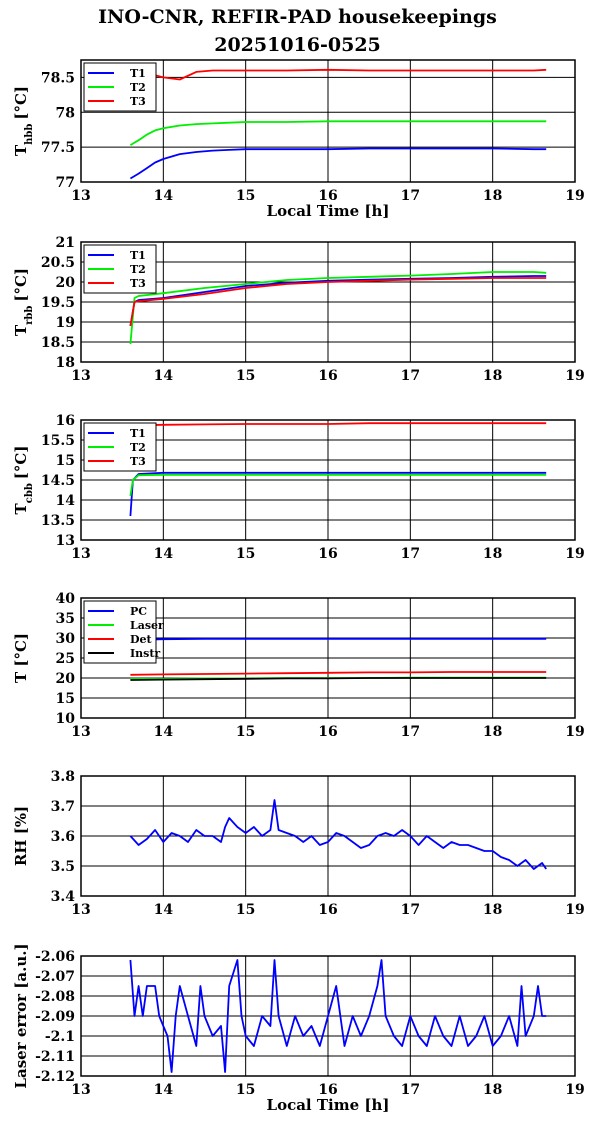  What do you see at coordinates (66, 719) in the screenshot?
I see `y-tick-label: 10` at bounding box center [66, 719].